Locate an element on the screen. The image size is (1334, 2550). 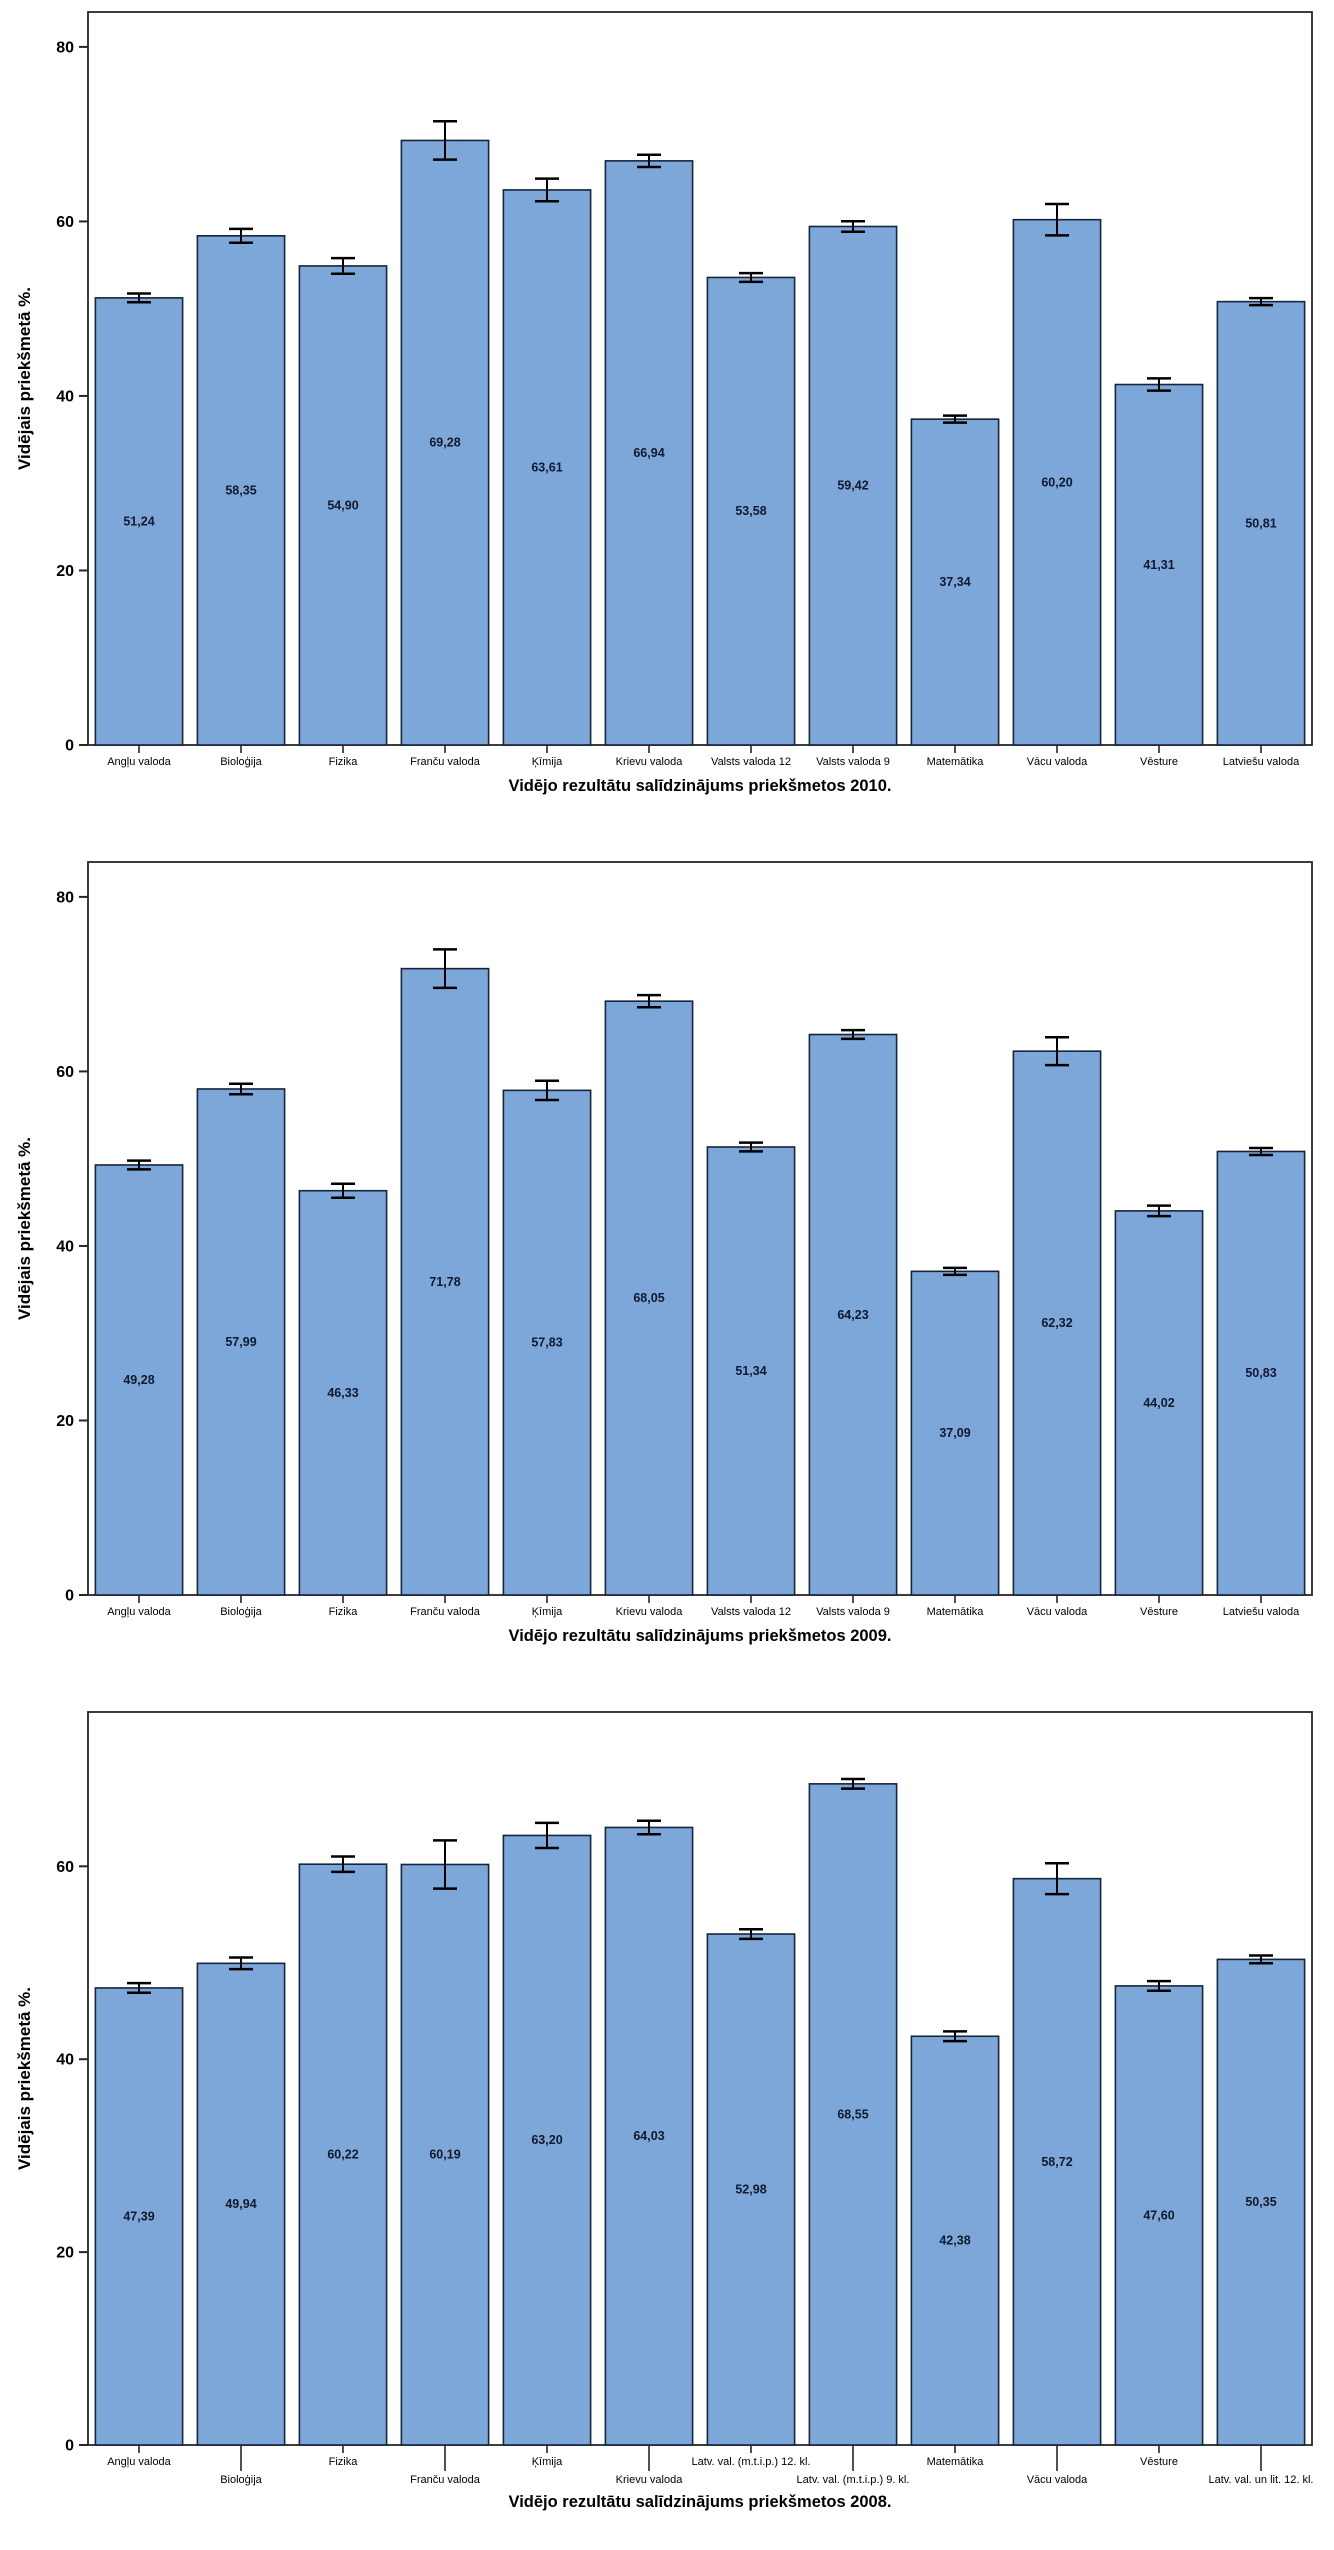
value-label: 44,02 is located at coordinates (1158, 1403).